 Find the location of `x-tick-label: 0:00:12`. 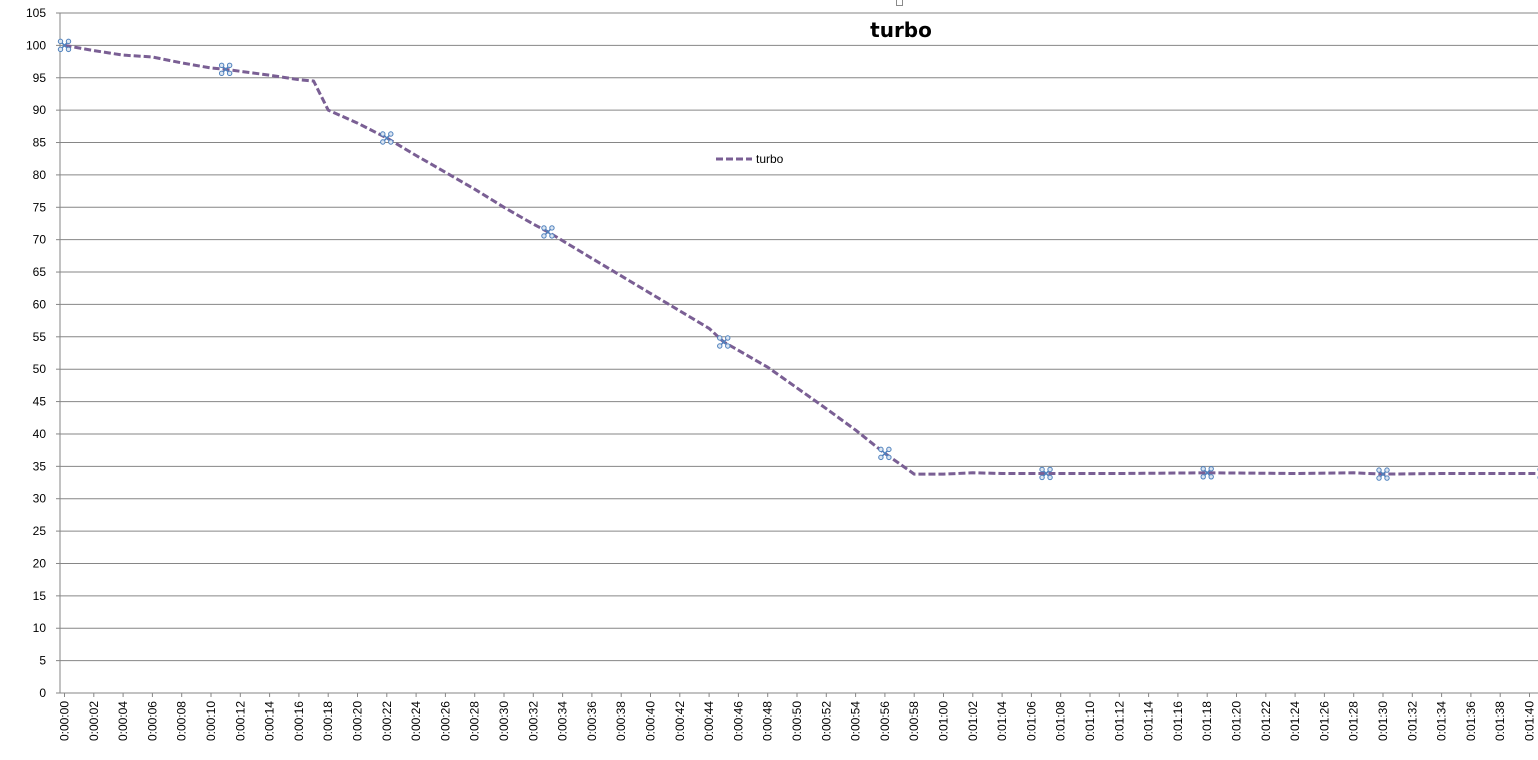

x-tick-label: 0:00:12 is located at coordinates (240, 721).